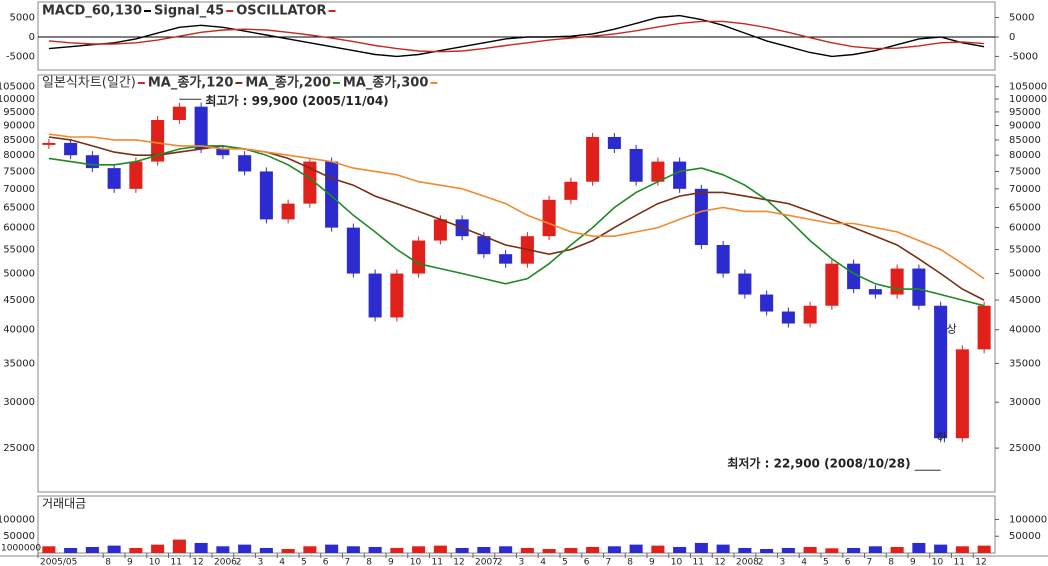 Image resolution: width=1048 pixels, height=566 pixels. What do you see at coordinates (1025, 300) in the screenshot?
I see `y-tick-label-right: 45000` at bounding box center [1025, 300].